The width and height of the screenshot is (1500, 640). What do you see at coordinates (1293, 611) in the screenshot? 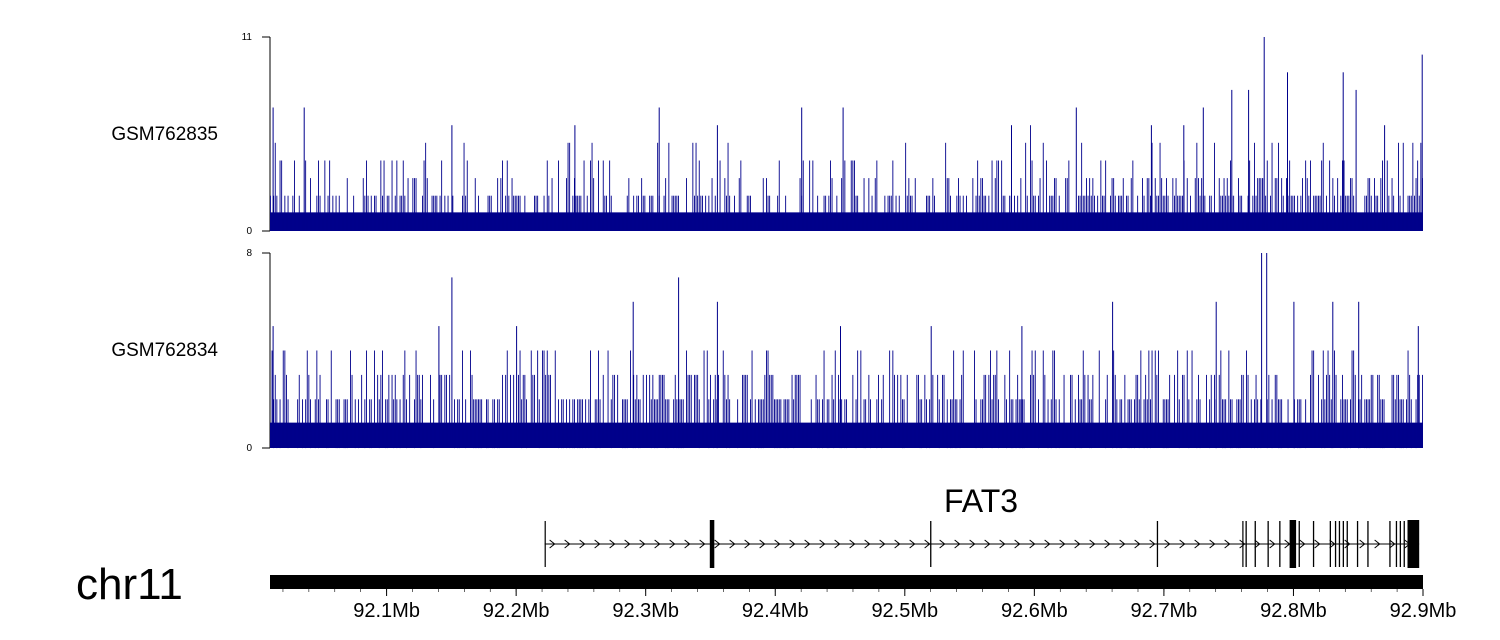
I see `x-tick-label: 92.8Mb` at bounding box center [1293, 611].